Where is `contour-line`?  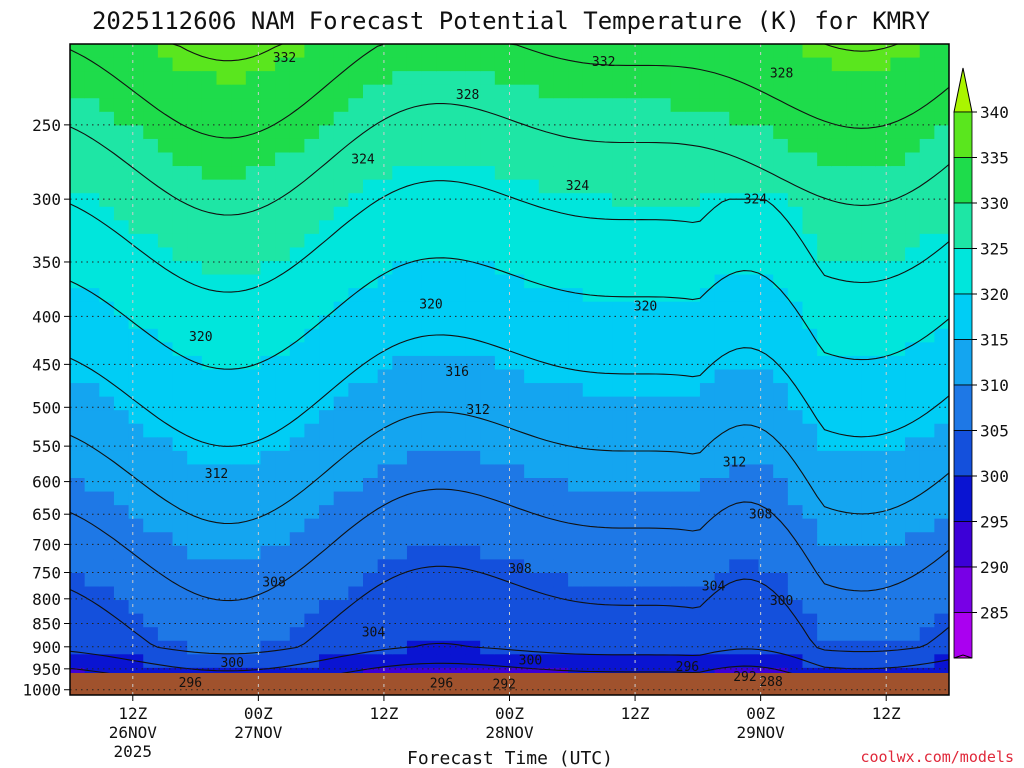 contour-line is located at coordinates (509, 53).